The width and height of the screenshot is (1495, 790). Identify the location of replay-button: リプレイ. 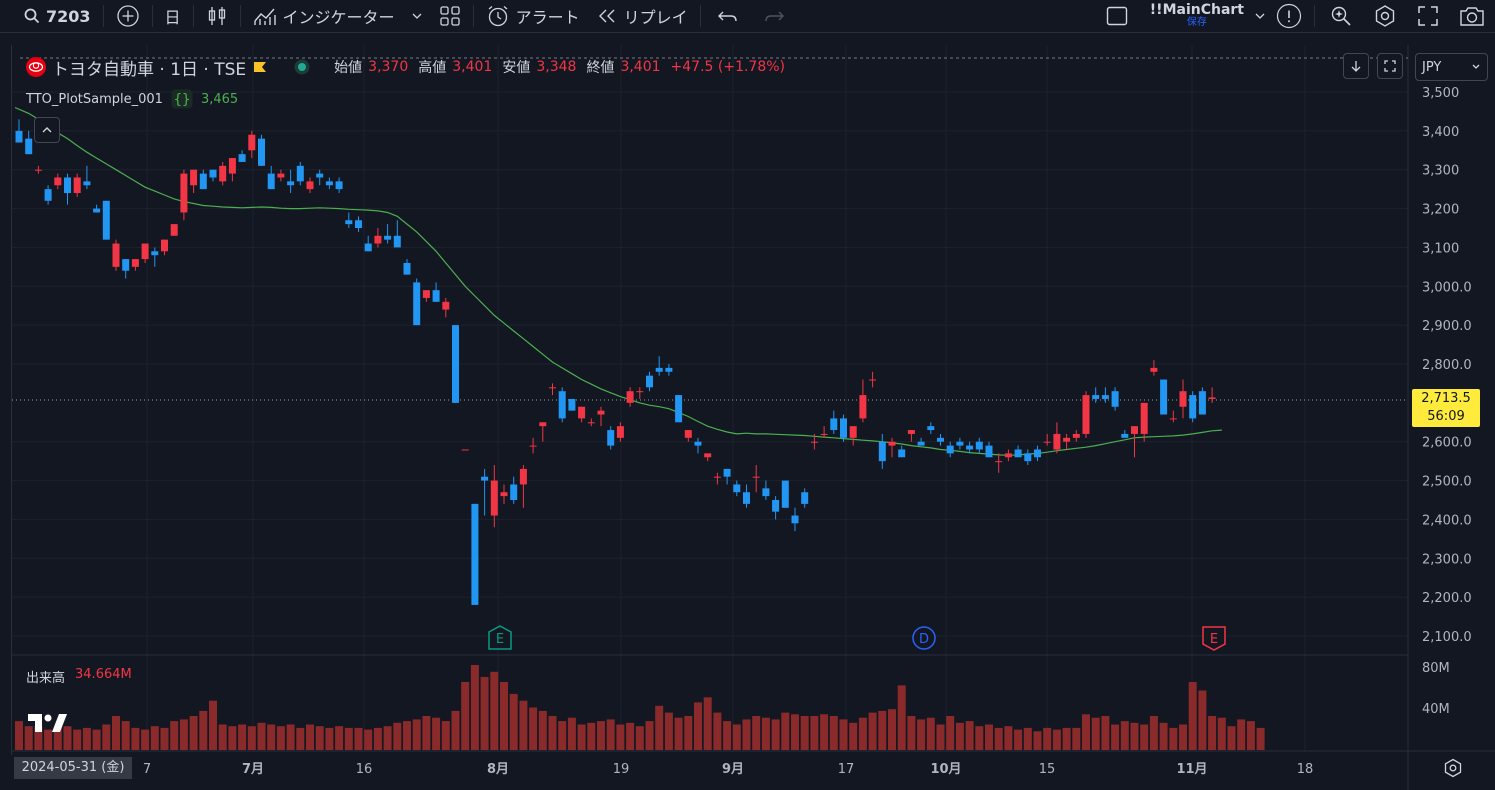
(642, 16).